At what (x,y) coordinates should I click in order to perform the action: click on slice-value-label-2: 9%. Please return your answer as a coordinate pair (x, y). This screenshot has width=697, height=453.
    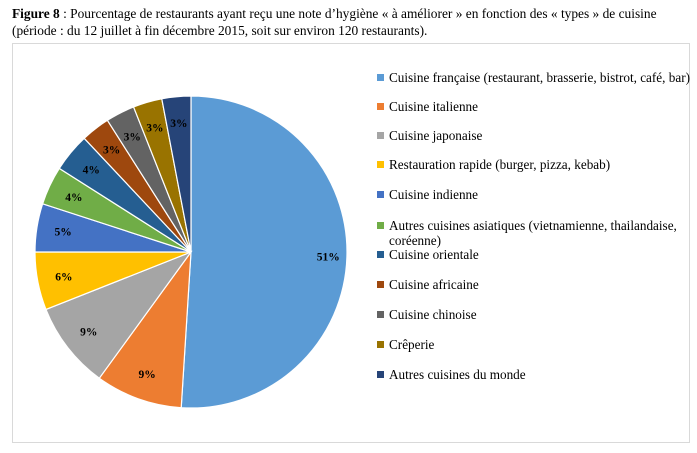
    Looking at the image, I should click on (147, 375).